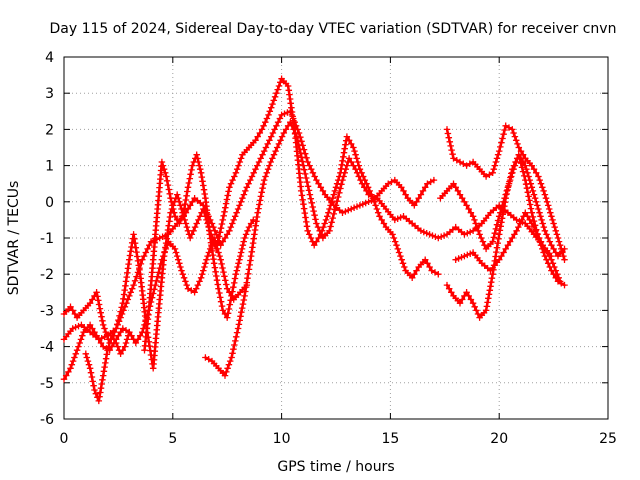 The image size is (640, 480). What do you see at coordinates (49, 167) in the screenshot?
I see `y-tick-label: 1` at bounding box center [49, 167].